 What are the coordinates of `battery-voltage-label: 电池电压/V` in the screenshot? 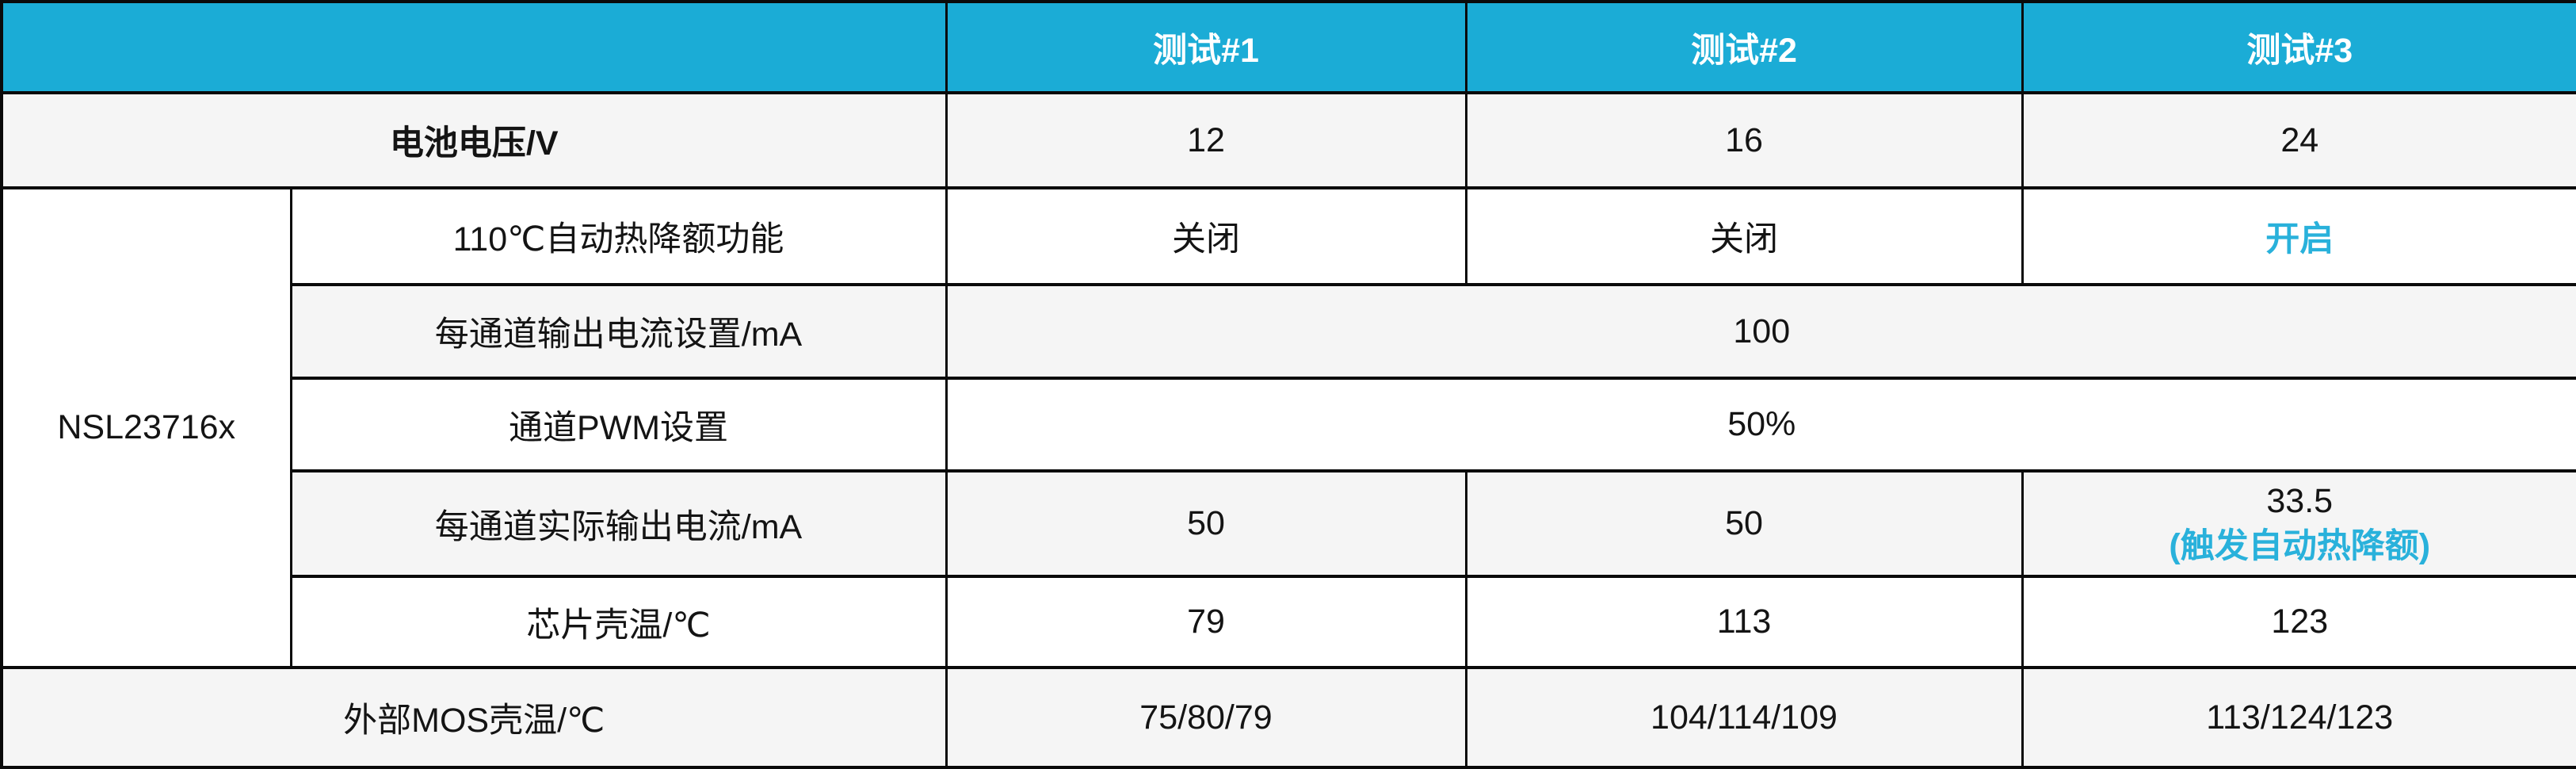 It's located at (474, 140).